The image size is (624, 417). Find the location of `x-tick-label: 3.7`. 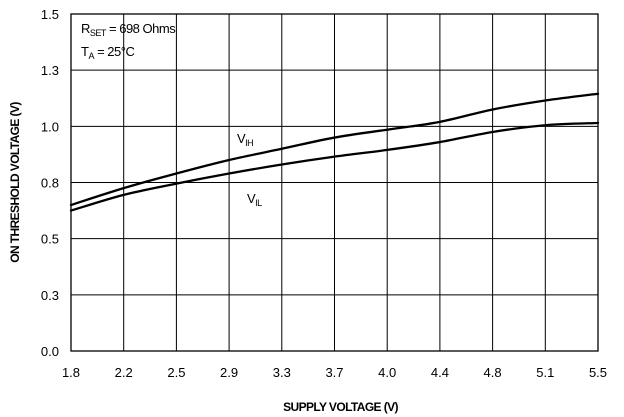

x-tick-label: 3.7 is located at coordinates (334, 372).